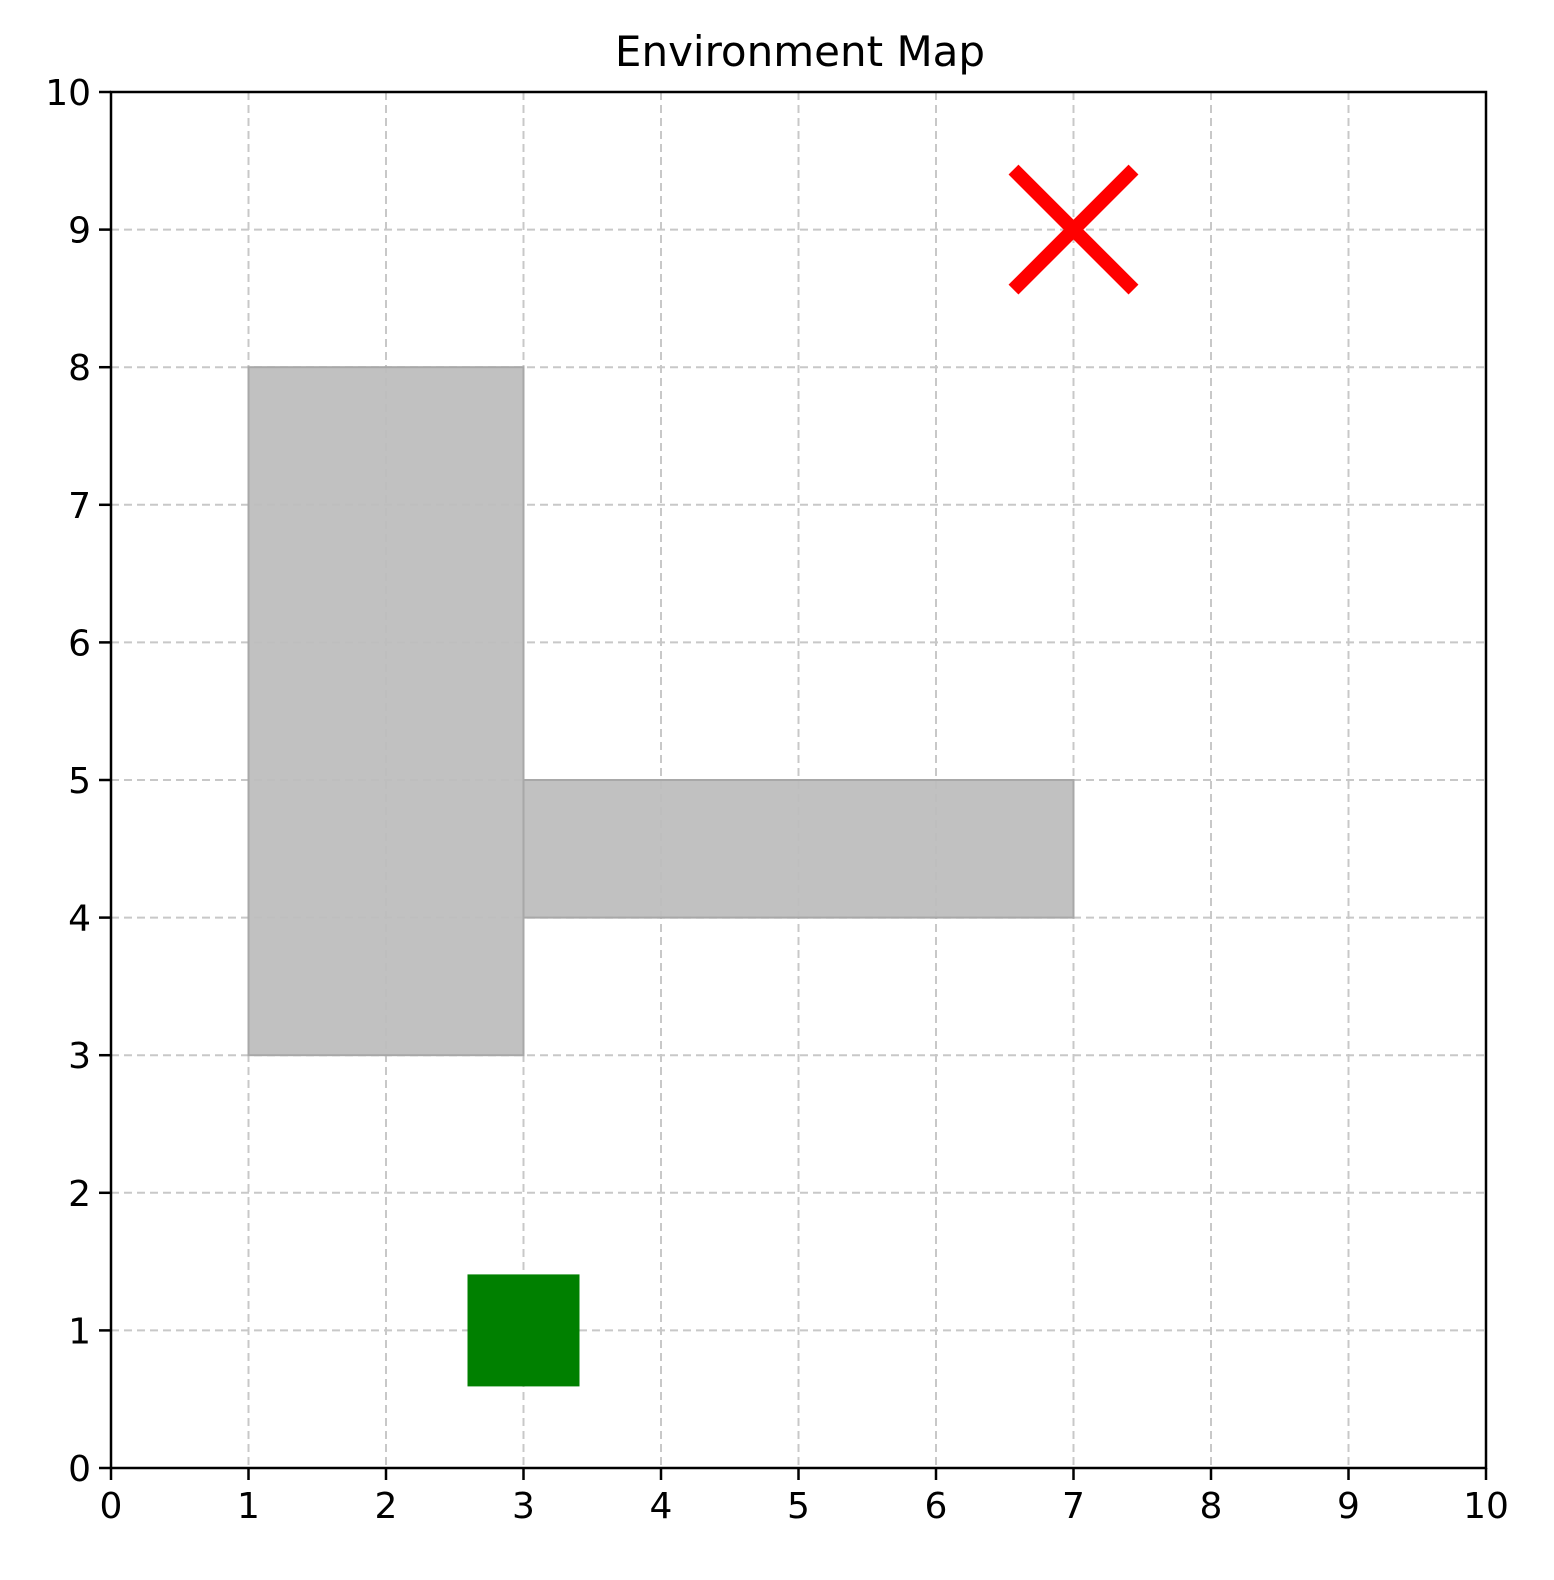 The height and width of the screenshot is (1580, 1554). Describe the element at coordinates (1211, 1506) in the screenshot. I see `x-tick-label-8: 8` at that location.